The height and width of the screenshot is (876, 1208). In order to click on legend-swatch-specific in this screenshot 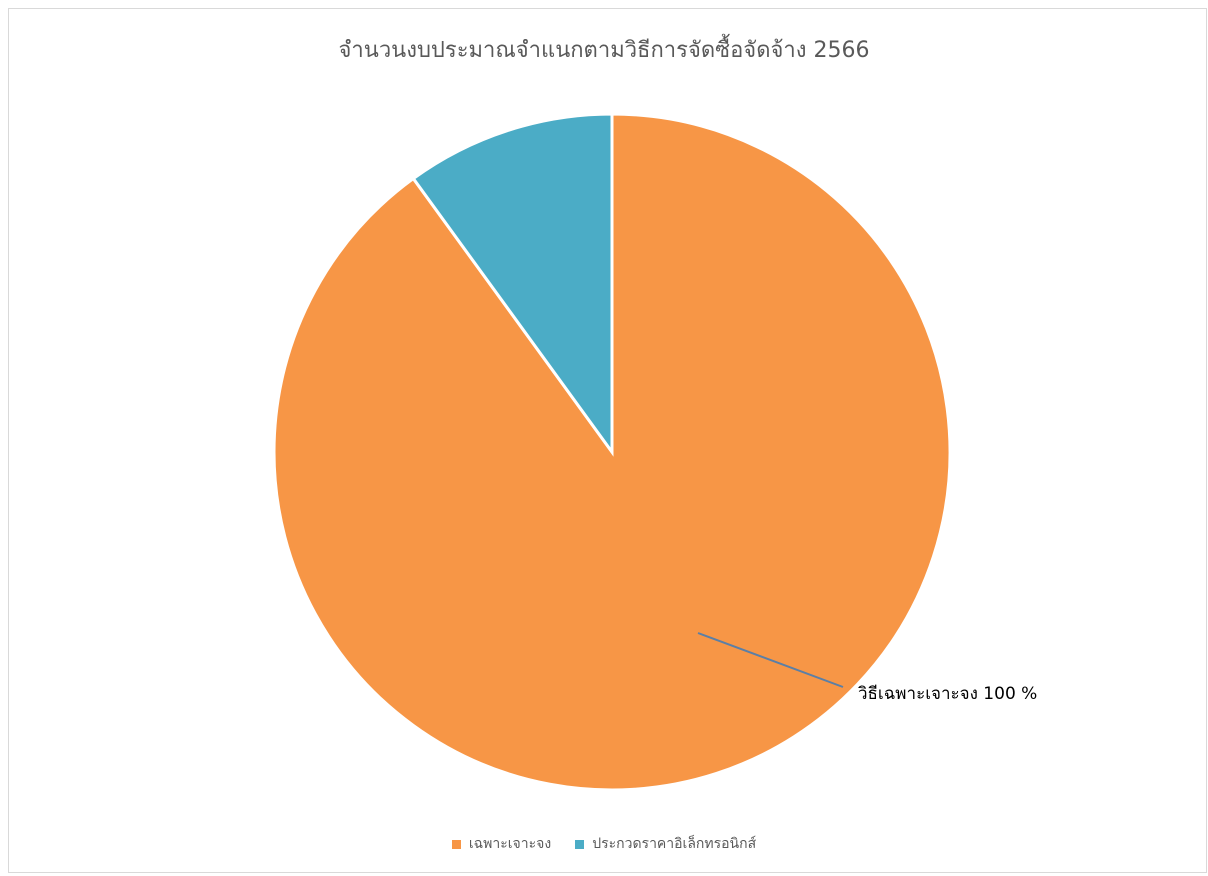, I will do `click(456, 844)`.